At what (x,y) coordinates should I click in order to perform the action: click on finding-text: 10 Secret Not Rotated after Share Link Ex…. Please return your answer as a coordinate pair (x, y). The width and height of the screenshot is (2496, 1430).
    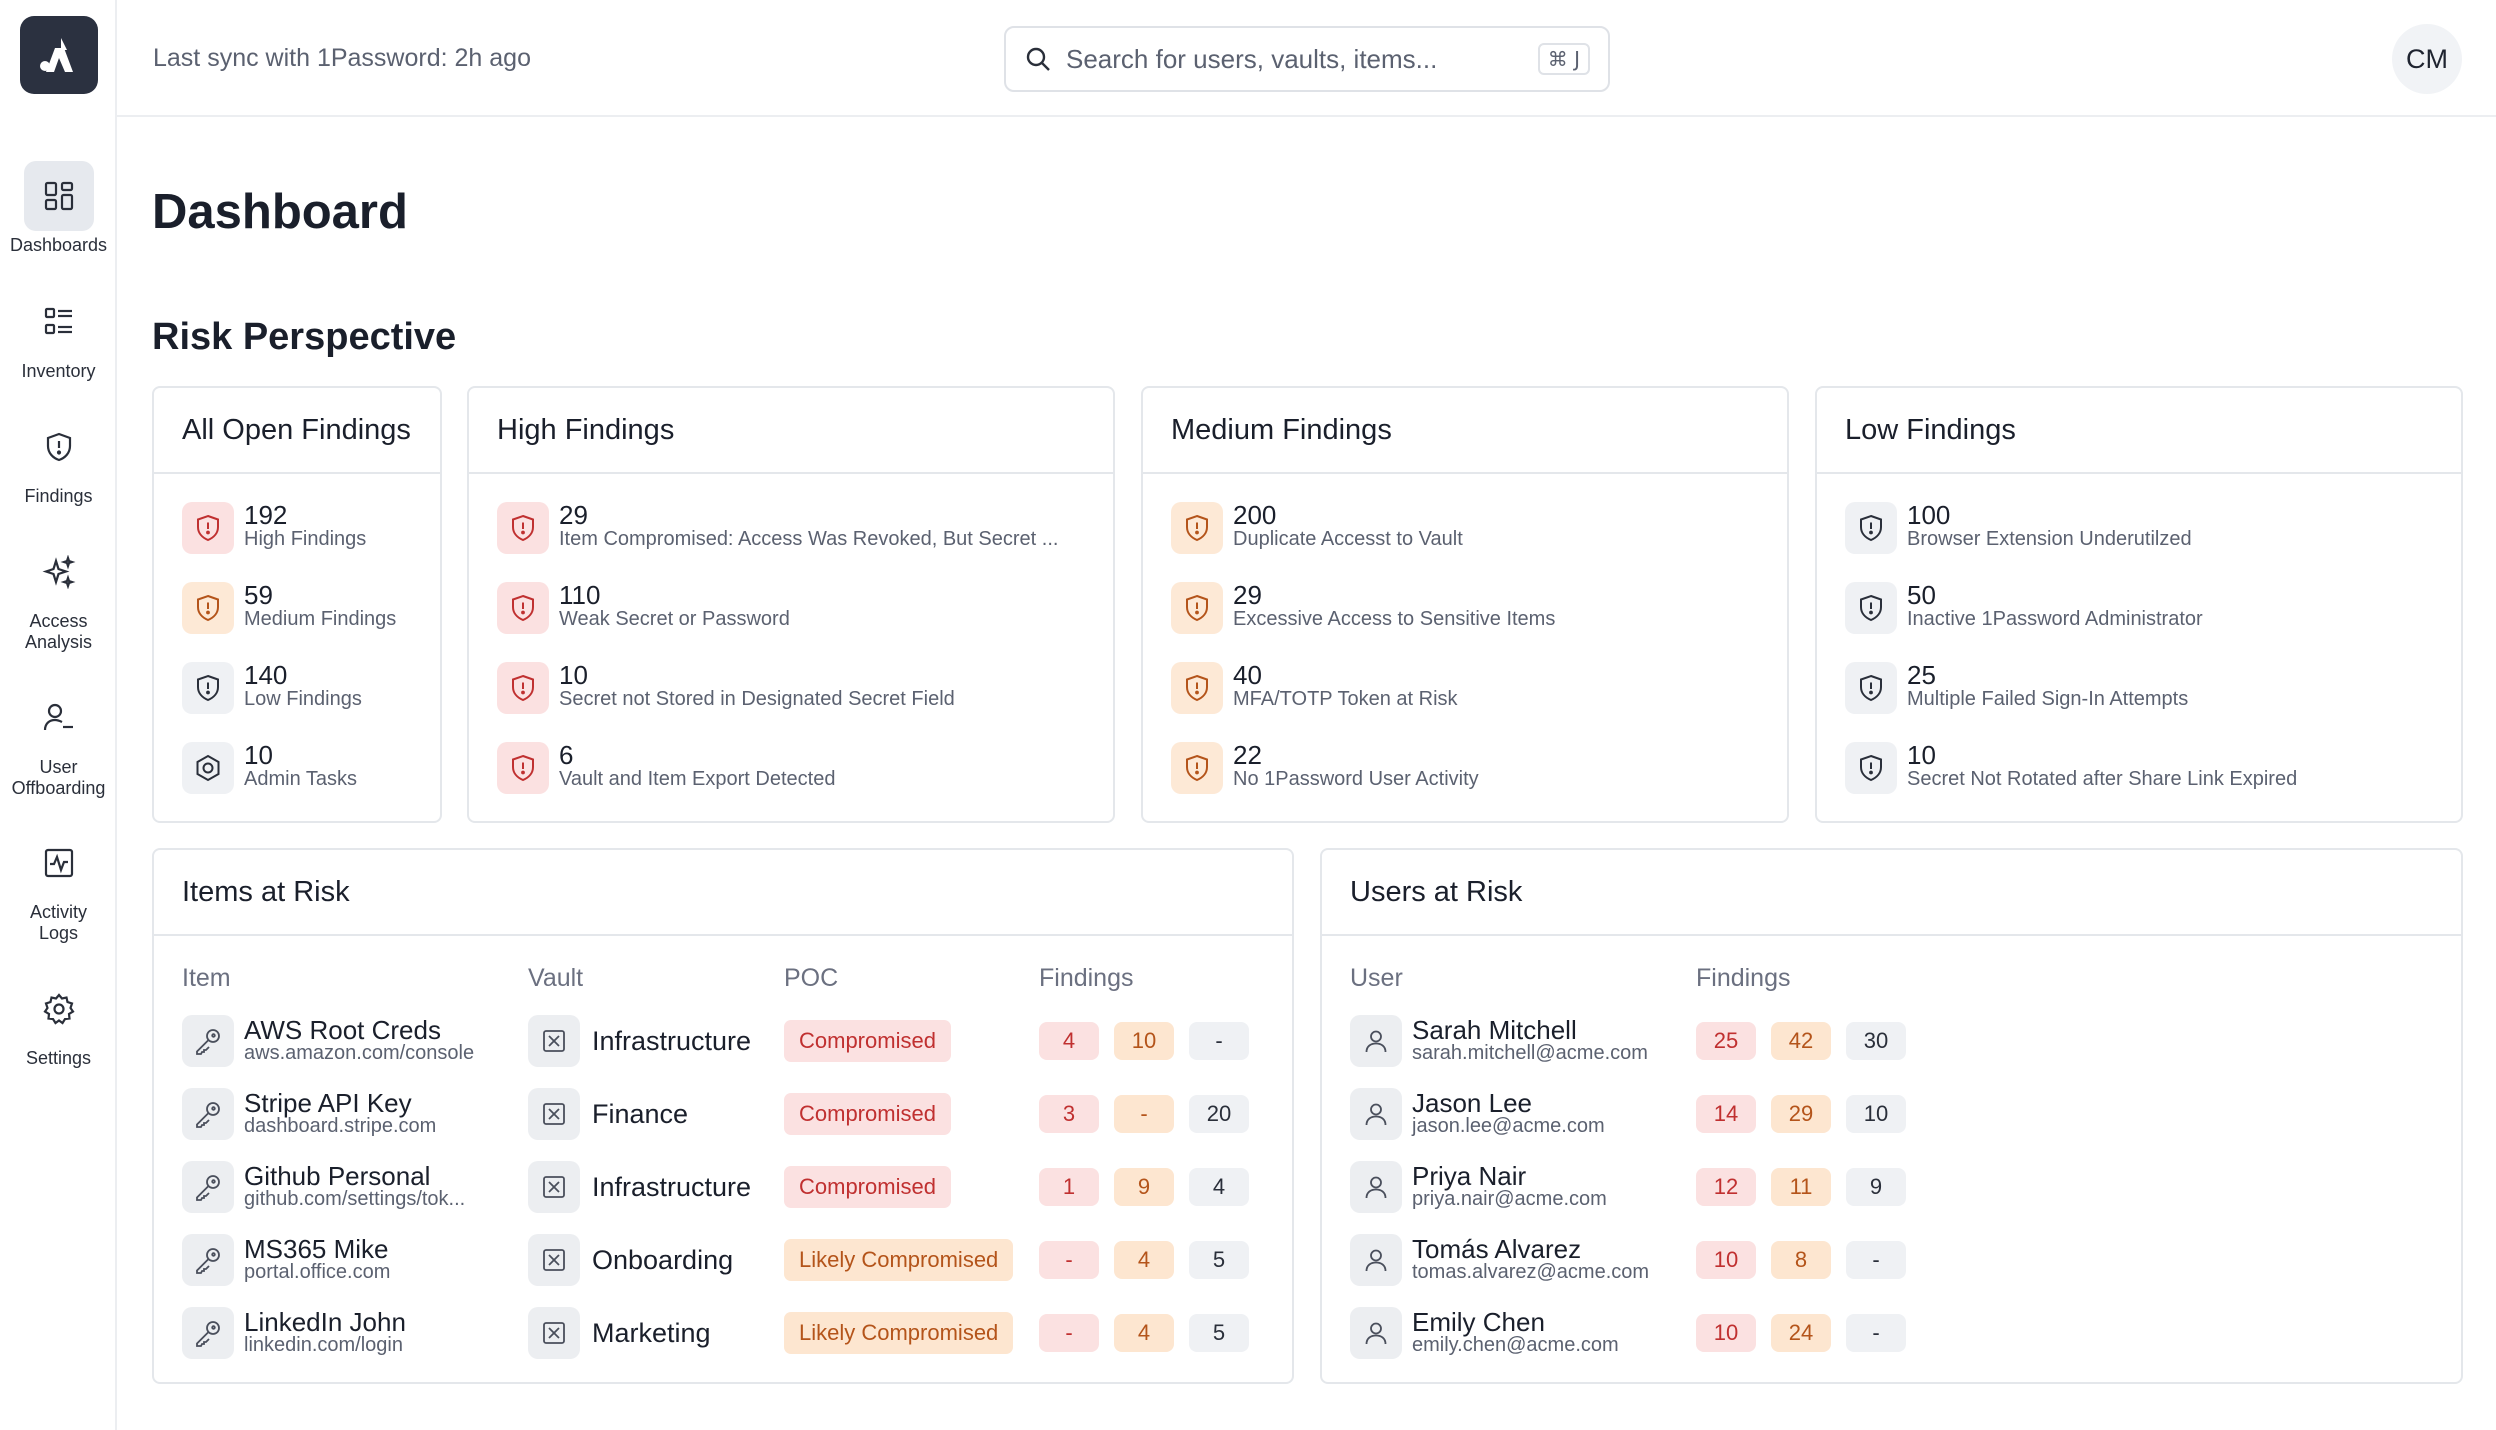
    Looking at the image, I should click on (2102, 766).